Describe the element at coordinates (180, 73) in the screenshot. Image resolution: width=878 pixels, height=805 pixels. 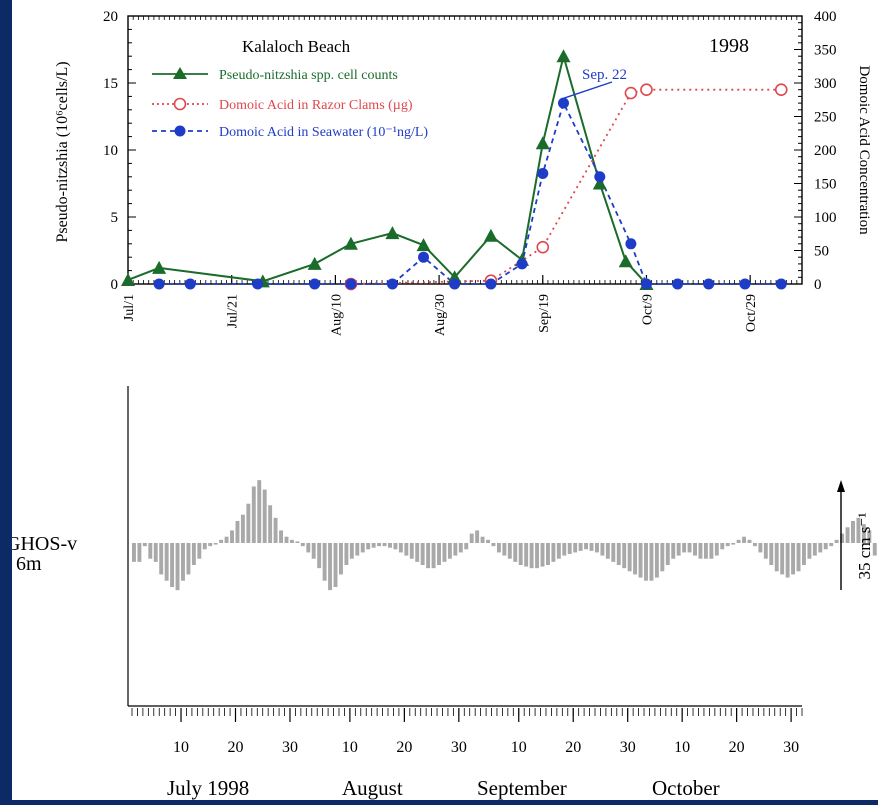
I see `legend-marker-cells` at that location.